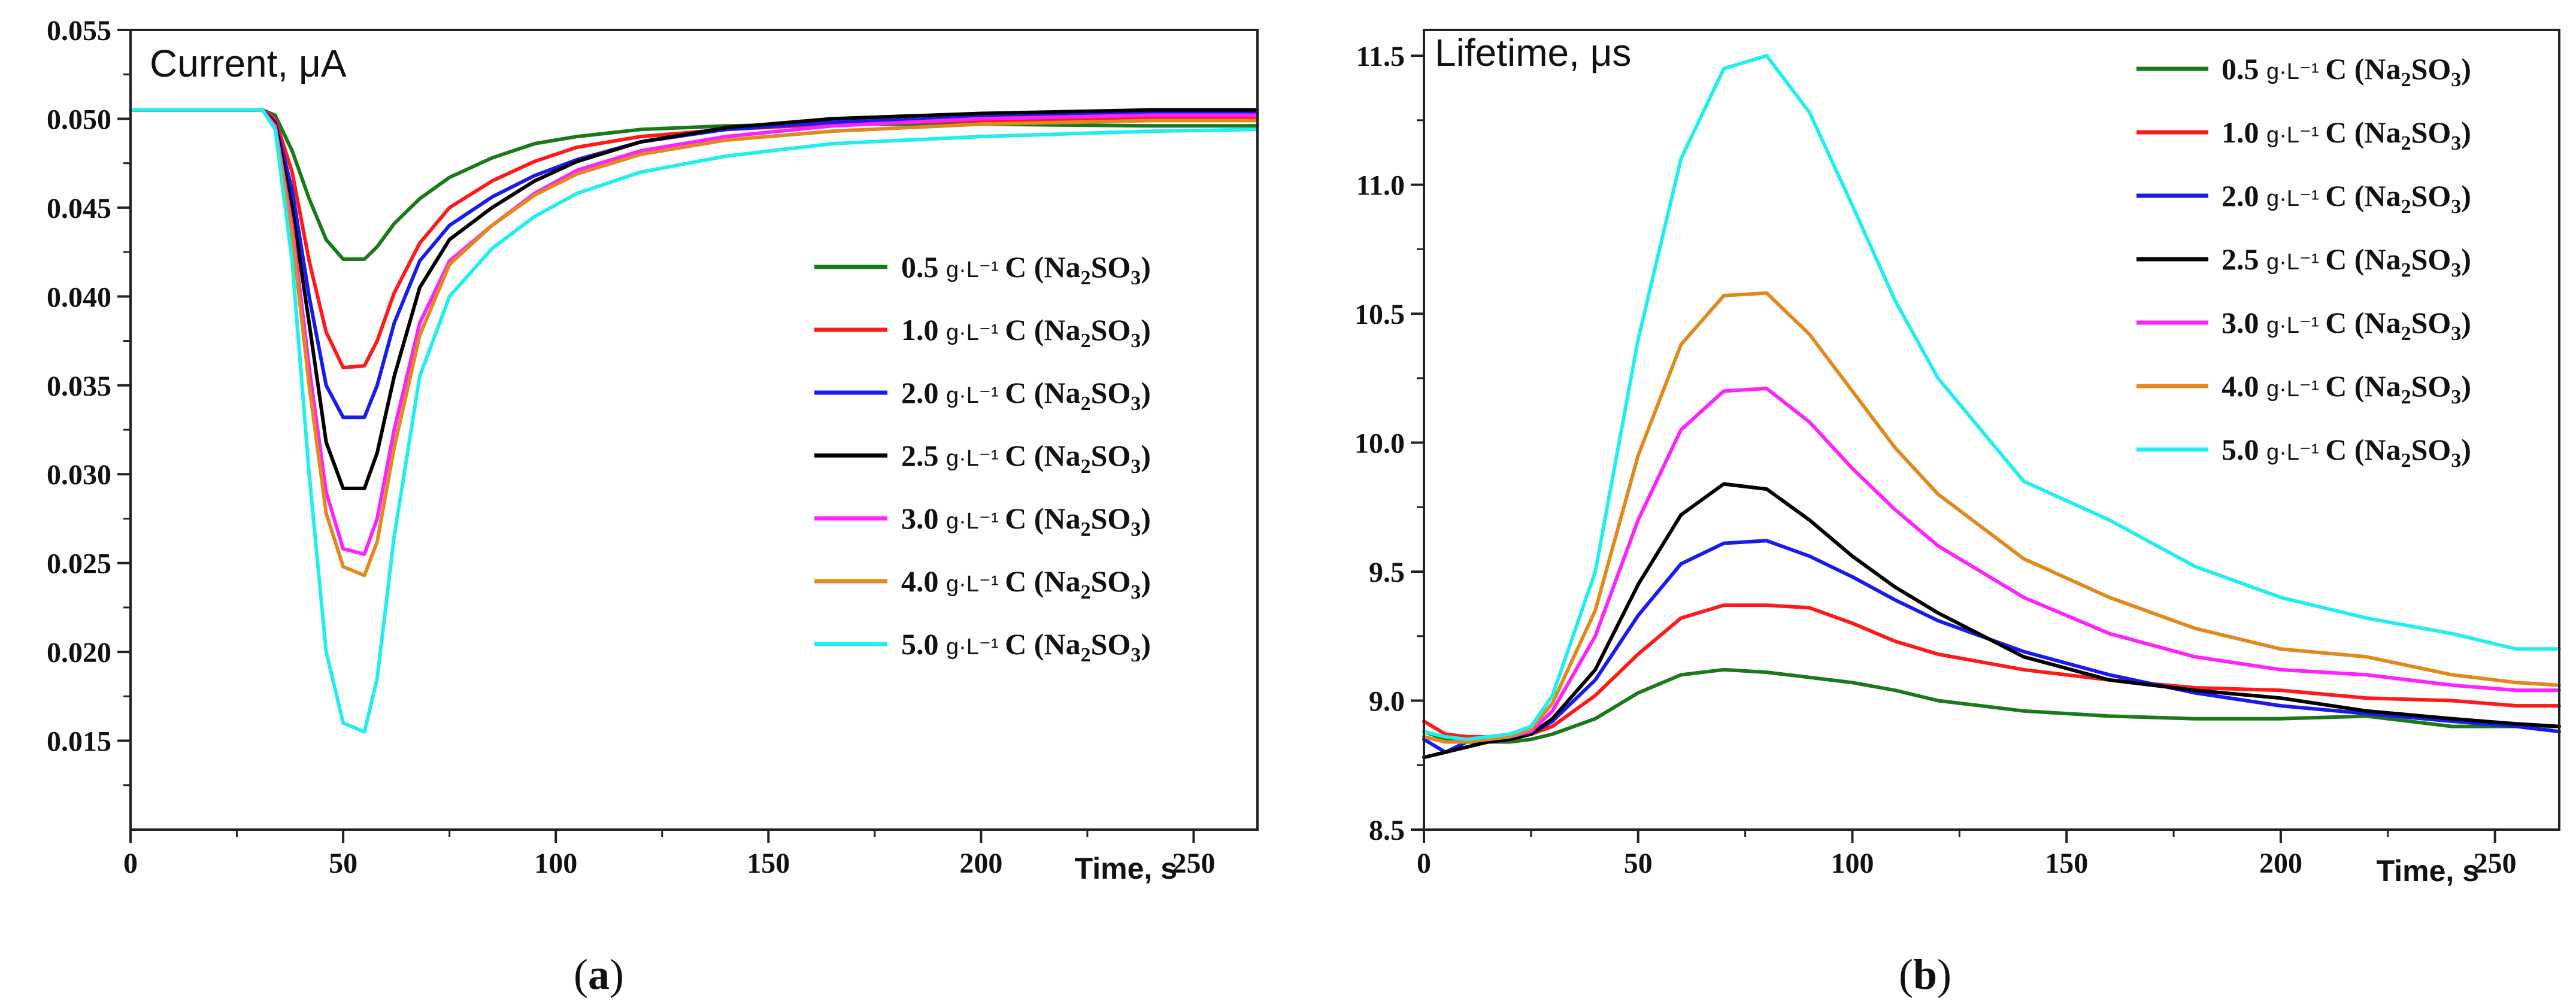 Image resolution: width=2576 pixels, height=1005 pixels. What do you see at coordinates (79, 31) in the screenshot?
I see `panel-a-y-tick-label: 0.055` at bounding box center [79, 31].